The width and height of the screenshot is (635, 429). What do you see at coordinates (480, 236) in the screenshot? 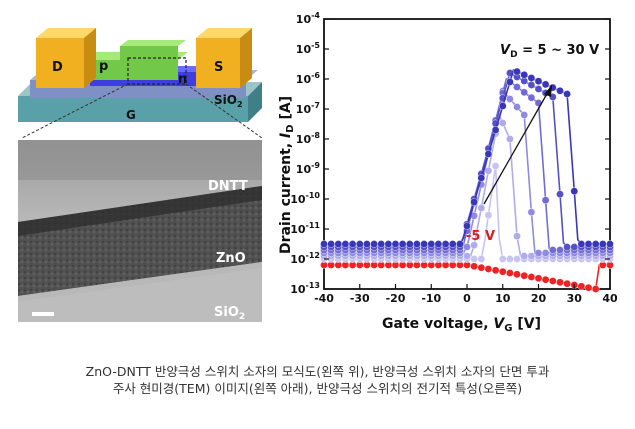
I see `low-vd-label: -5 V` at bounding box center [480, 236].